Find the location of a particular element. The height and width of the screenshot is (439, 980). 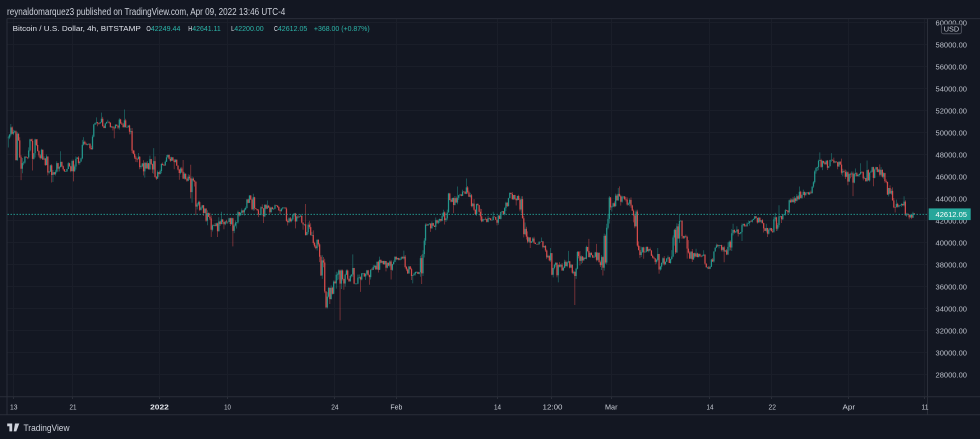

svg-text: 56000.00 is located at coordinates (952, 66).